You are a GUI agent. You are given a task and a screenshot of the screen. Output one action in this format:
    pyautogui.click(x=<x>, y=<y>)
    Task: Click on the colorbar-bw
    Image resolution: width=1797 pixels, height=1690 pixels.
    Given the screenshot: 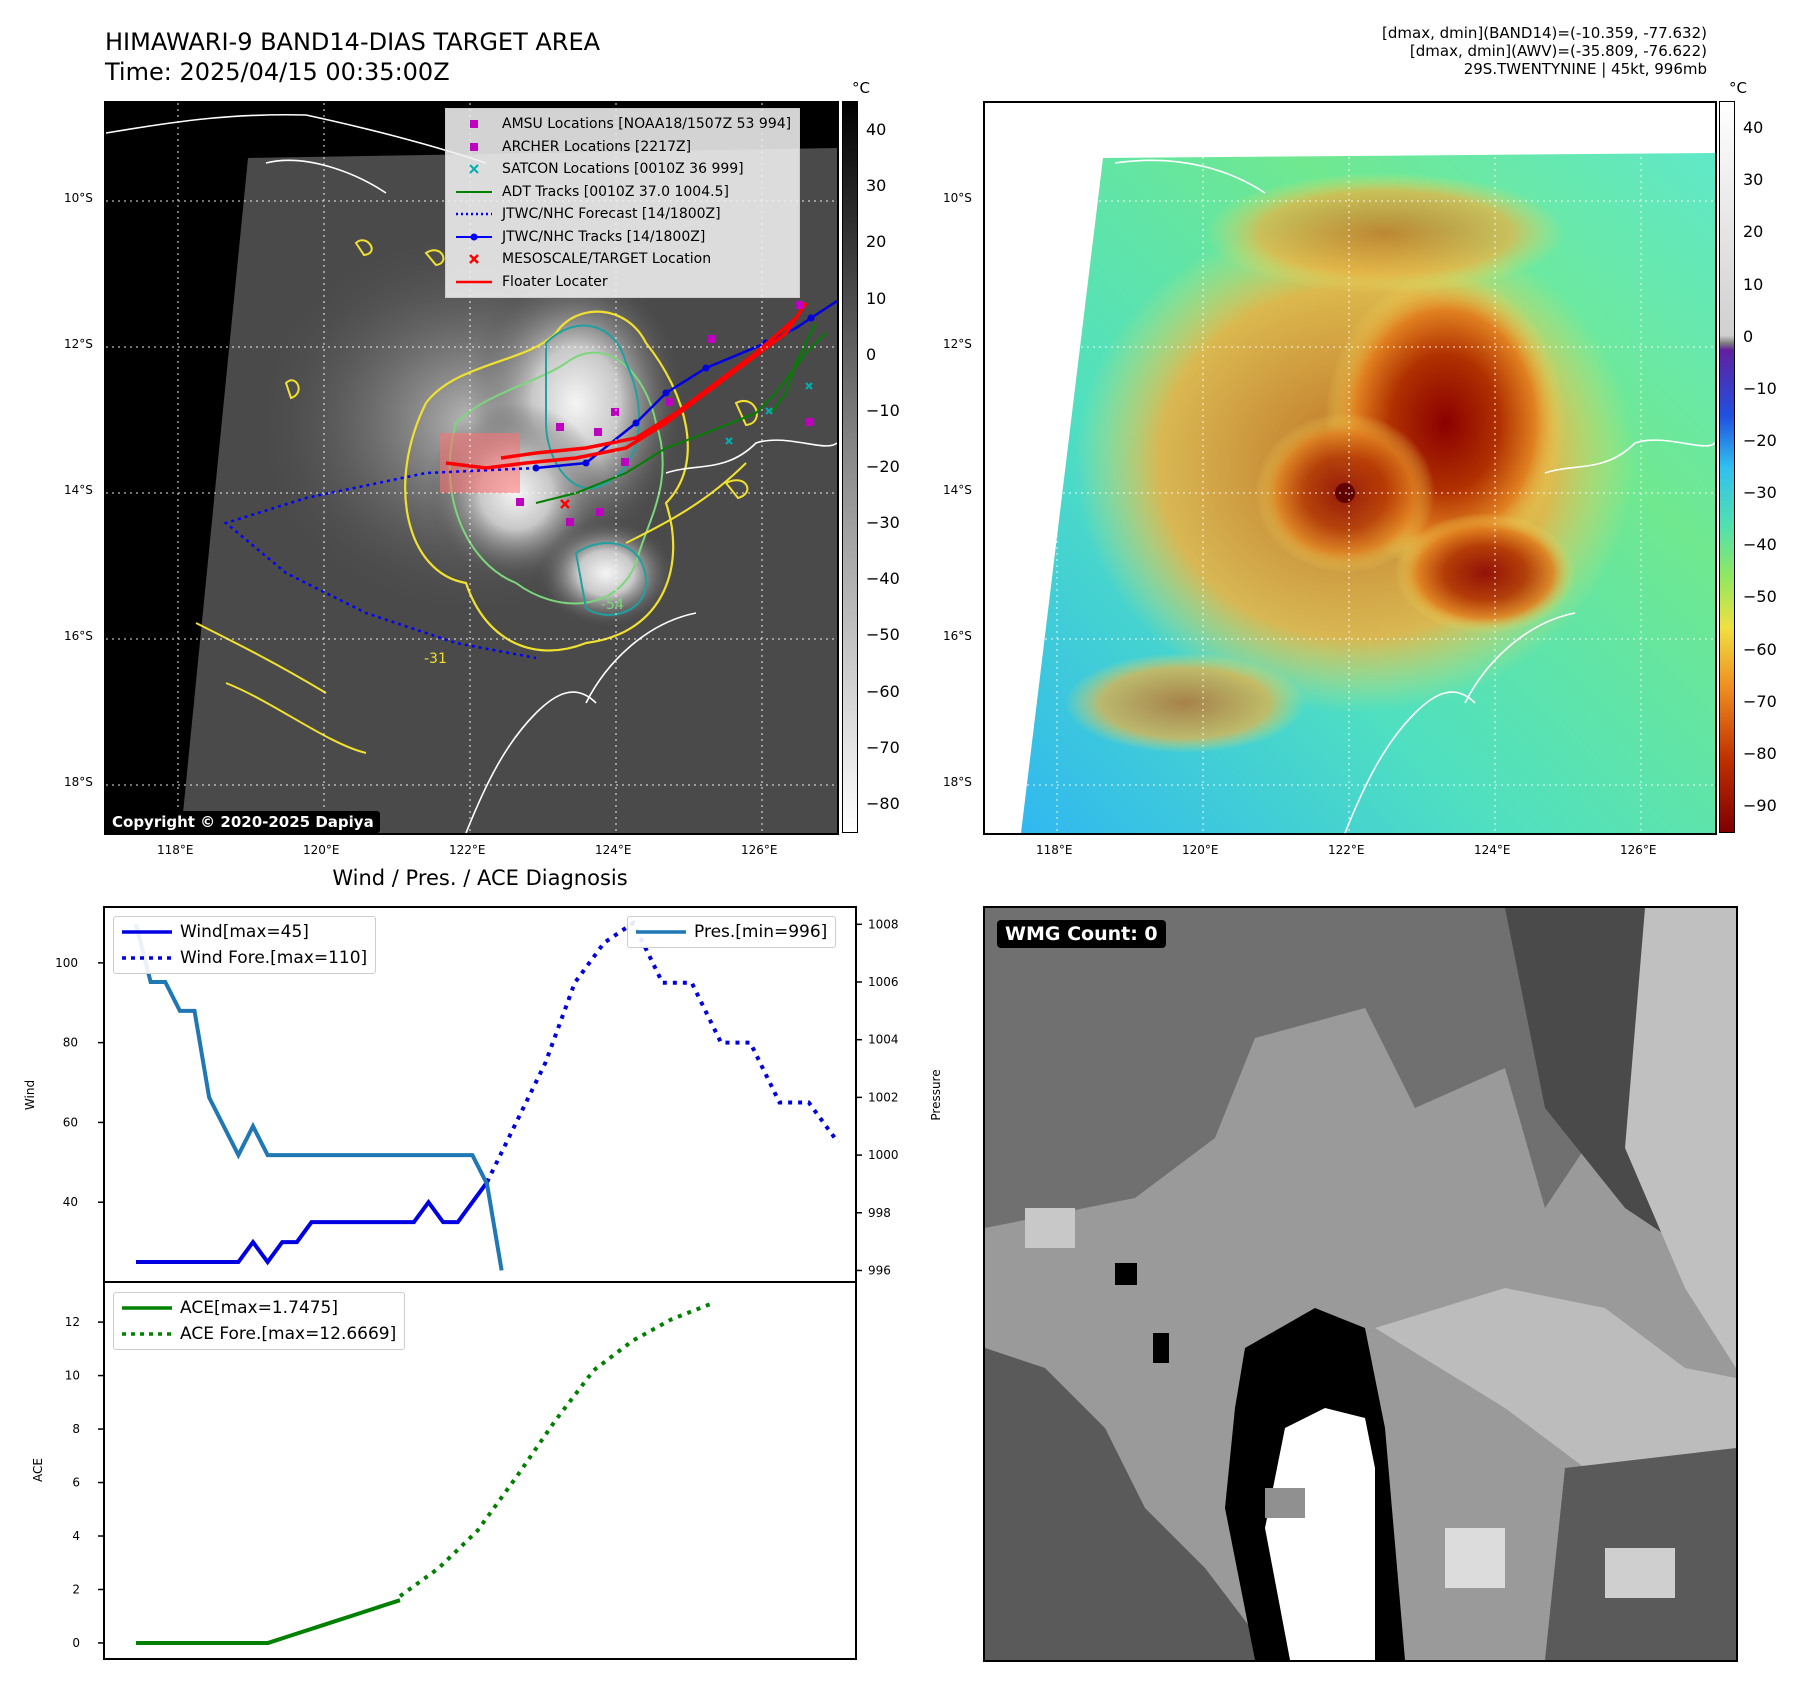 What is the action you would take?
    pyautogui.click(x=850, y=467)
    